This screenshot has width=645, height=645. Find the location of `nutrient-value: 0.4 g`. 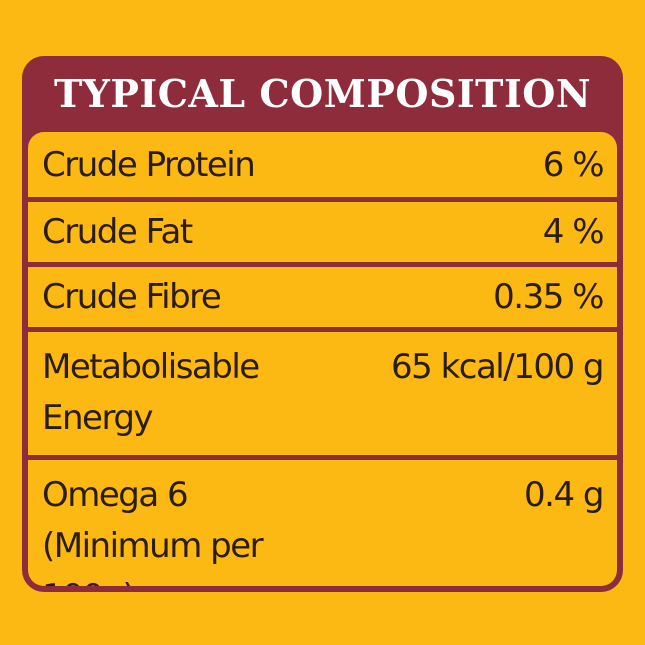

nutrient-value: 0.4 g is located at coordinates (564, 495).